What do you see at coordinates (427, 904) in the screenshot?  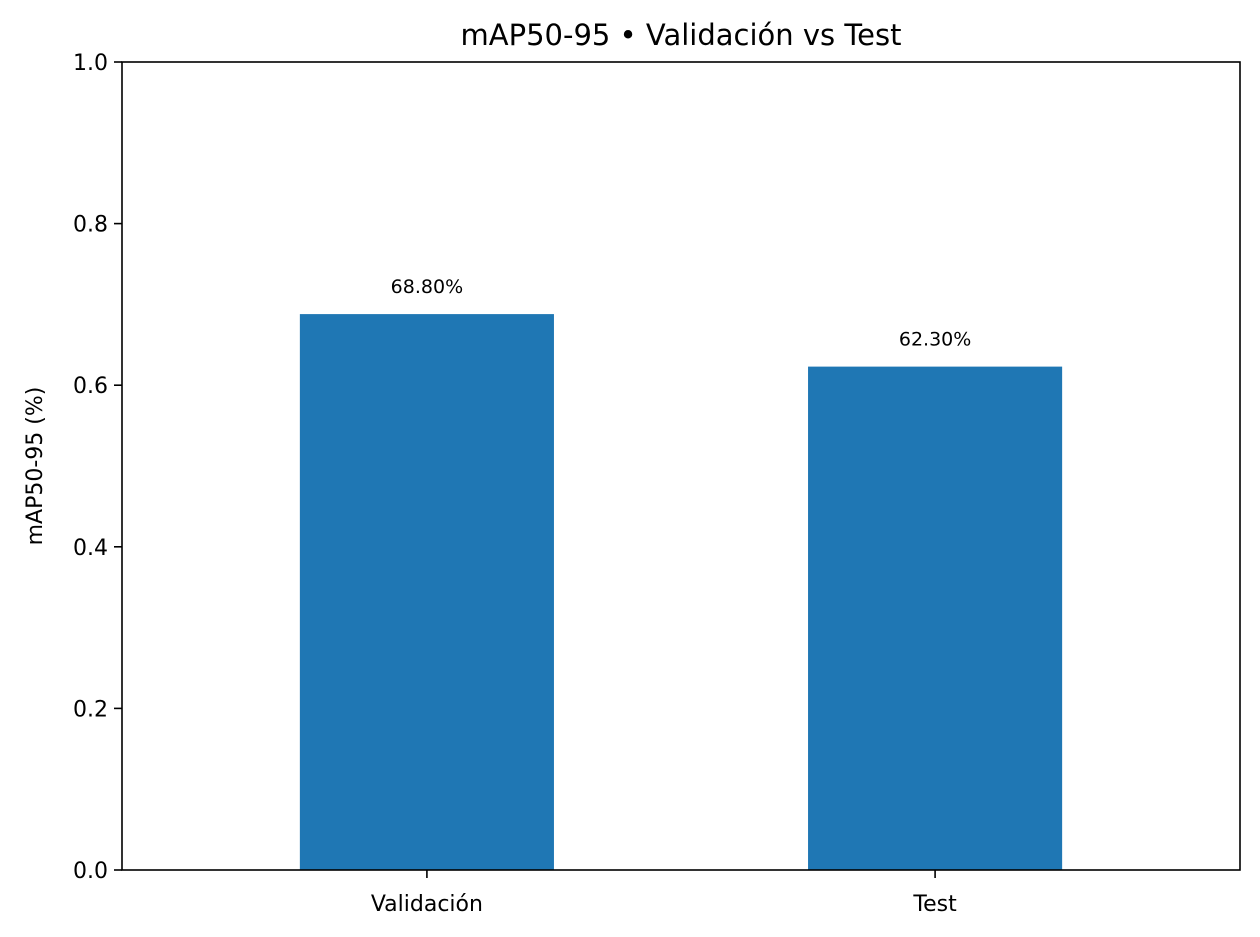 I see `x-tick-label-0: Validación` at bounding box center [427, 904].